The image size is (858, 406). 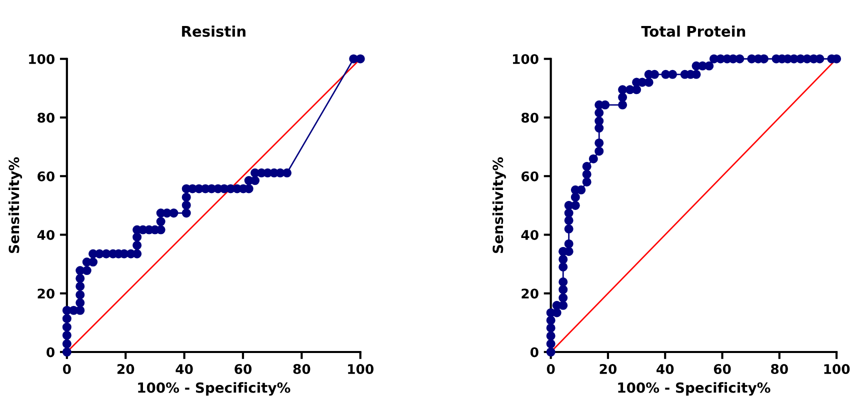 What do you see at coordinates (693, 31) in the screenshot?
I see `chart-title: Total Protein` at bounding box center [693, 31].